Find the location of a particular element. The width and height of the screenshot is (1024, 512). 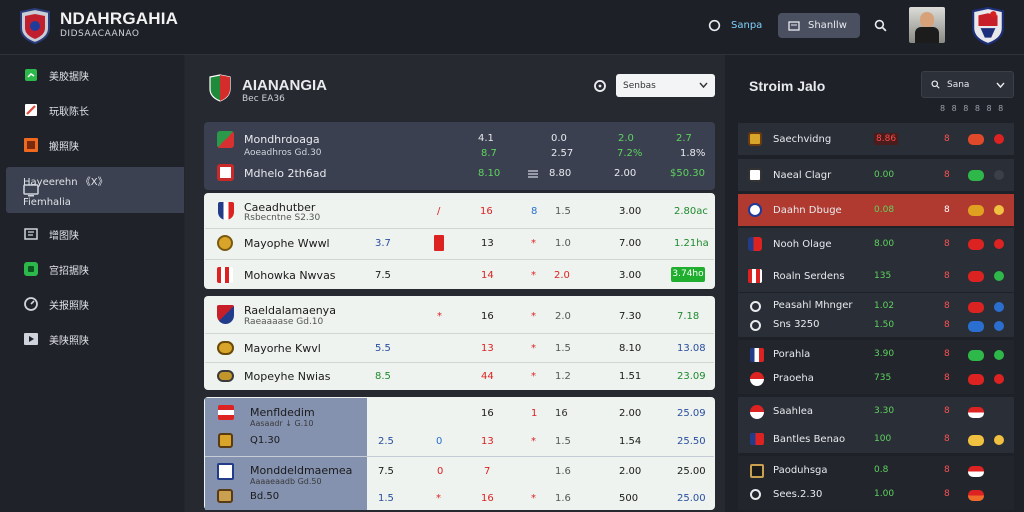

sidebar-item-4: Hayeerehn 《X》 Fiemhalia is located at coordinates (95, 190).